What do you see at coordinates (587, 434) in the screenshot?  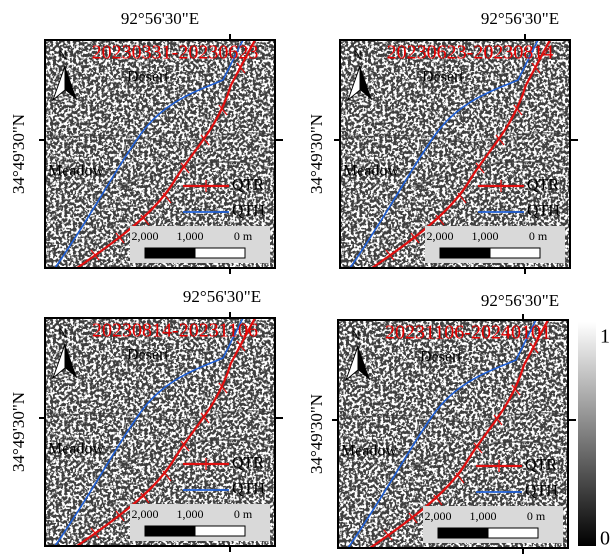 I see `colorbar` at bounding box center [587, 434].